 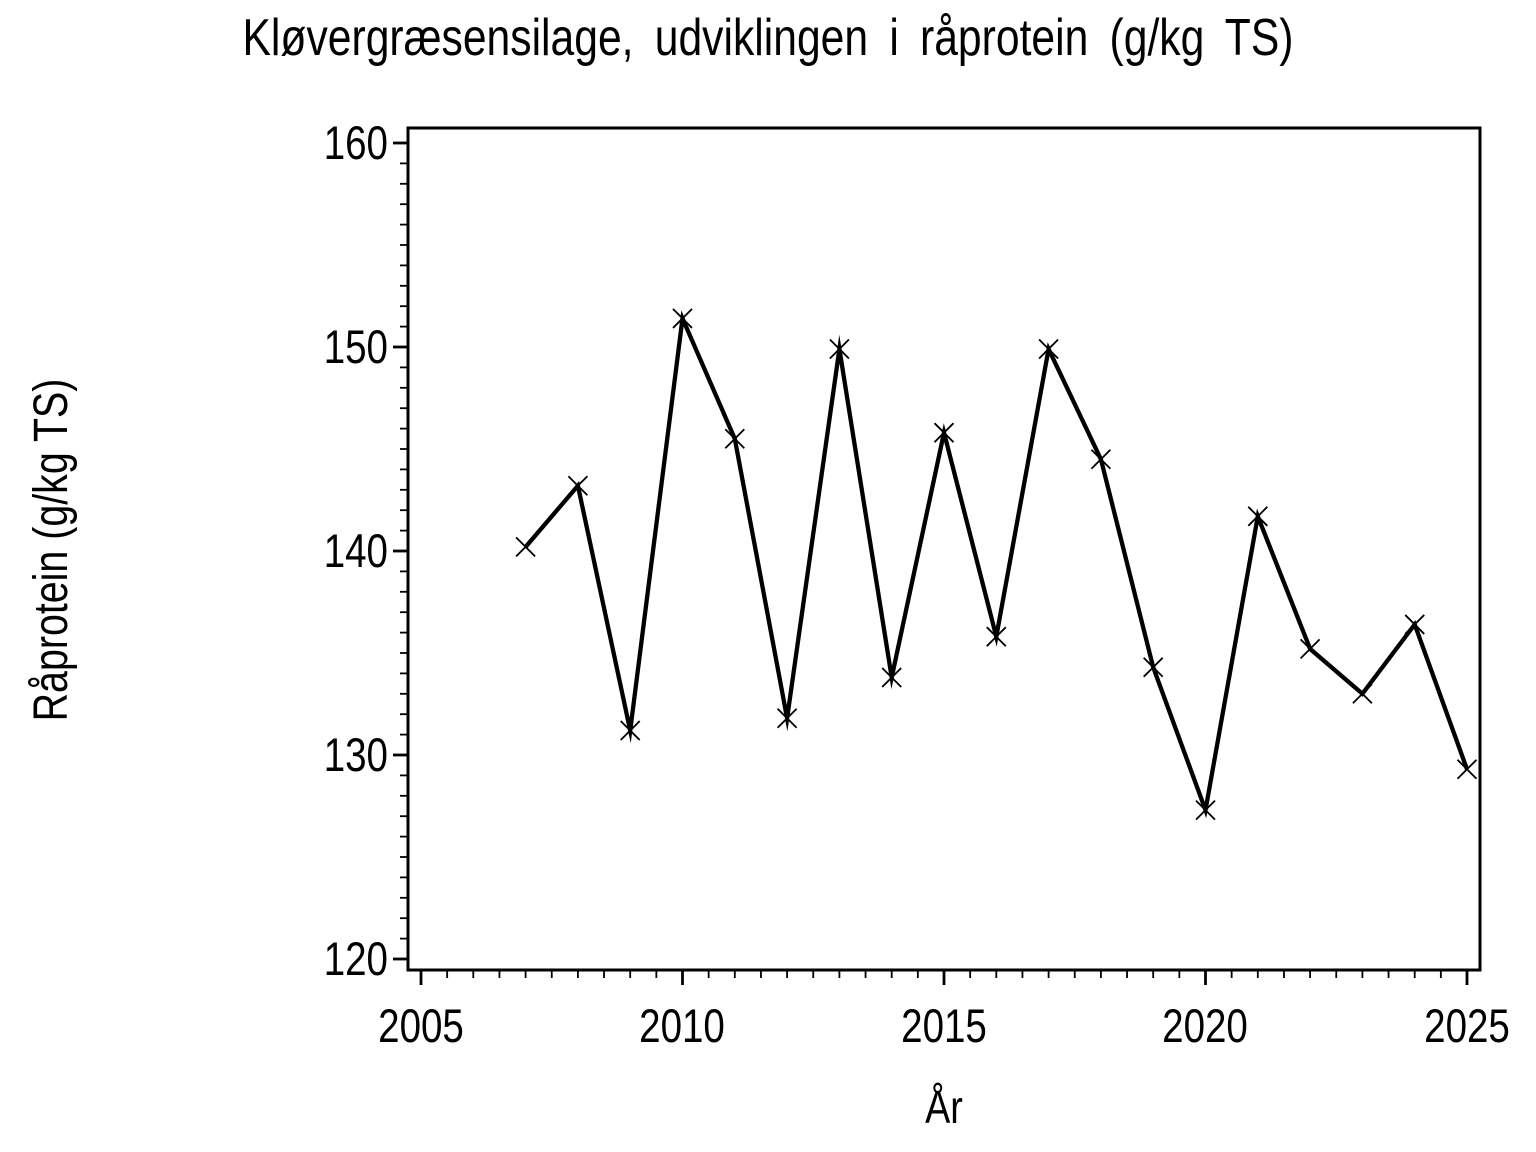 What do you see at coordinates (355, 754) in the screenshot?
I see `y-tick-label-130: 130` at bounding box center [355, 754].